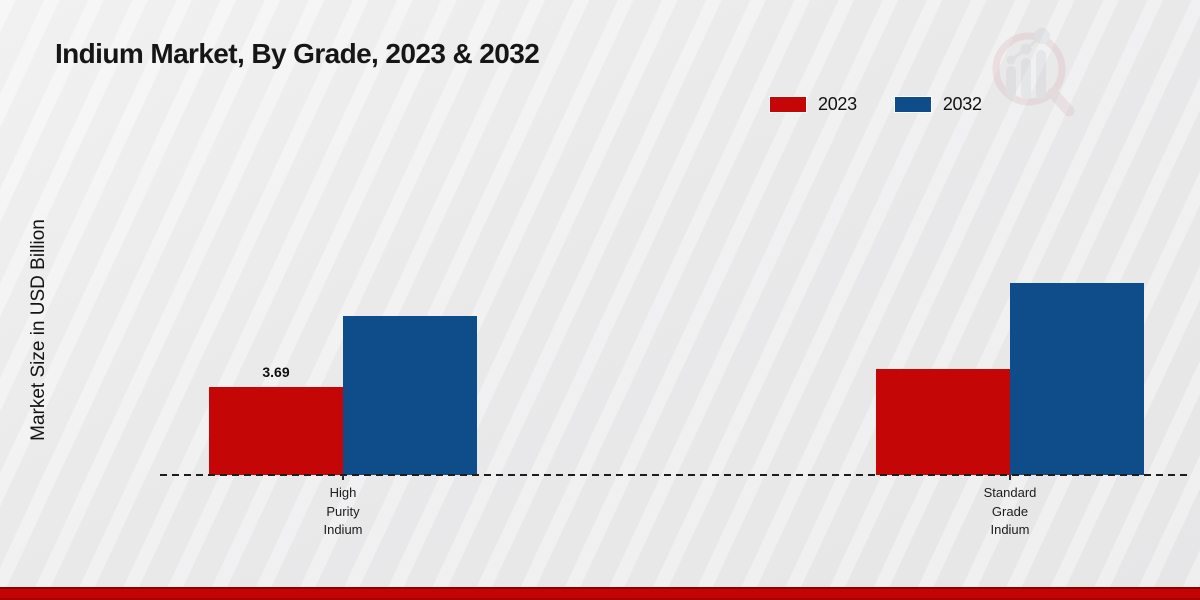  Describe the element at coordinates (1010, 492) in the screenshot. I see `category-line: Standard` at that location.